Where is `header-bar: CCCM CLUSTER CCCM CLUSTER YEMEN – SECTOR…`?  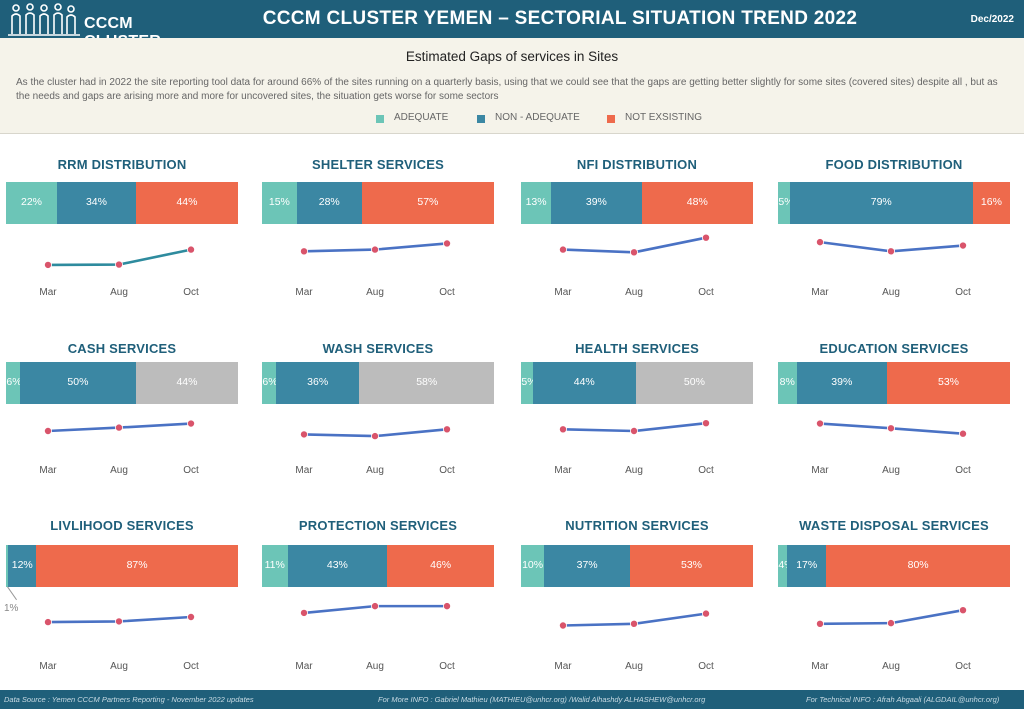
header-bar: CCCM CLUSTER CCCM CLUSTER YEMEN – SECTOR… is located at coordinates (512, 25).